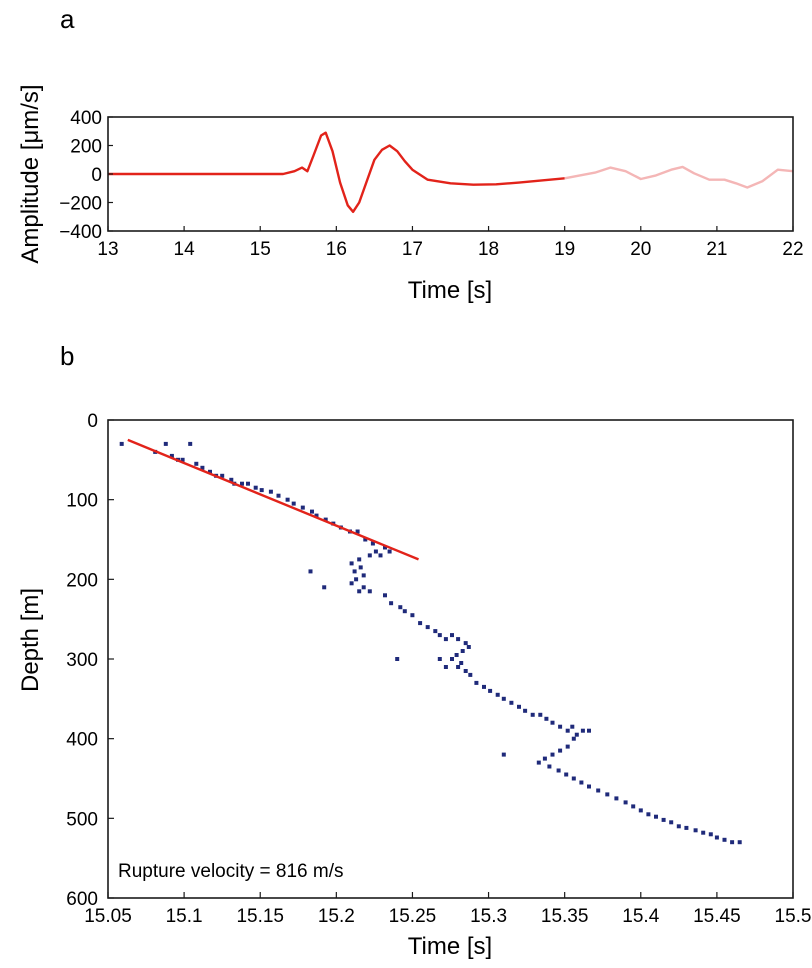 This screenshot has width=812, height=968. I want to click on panel-label-b: b, so click(67, 356).